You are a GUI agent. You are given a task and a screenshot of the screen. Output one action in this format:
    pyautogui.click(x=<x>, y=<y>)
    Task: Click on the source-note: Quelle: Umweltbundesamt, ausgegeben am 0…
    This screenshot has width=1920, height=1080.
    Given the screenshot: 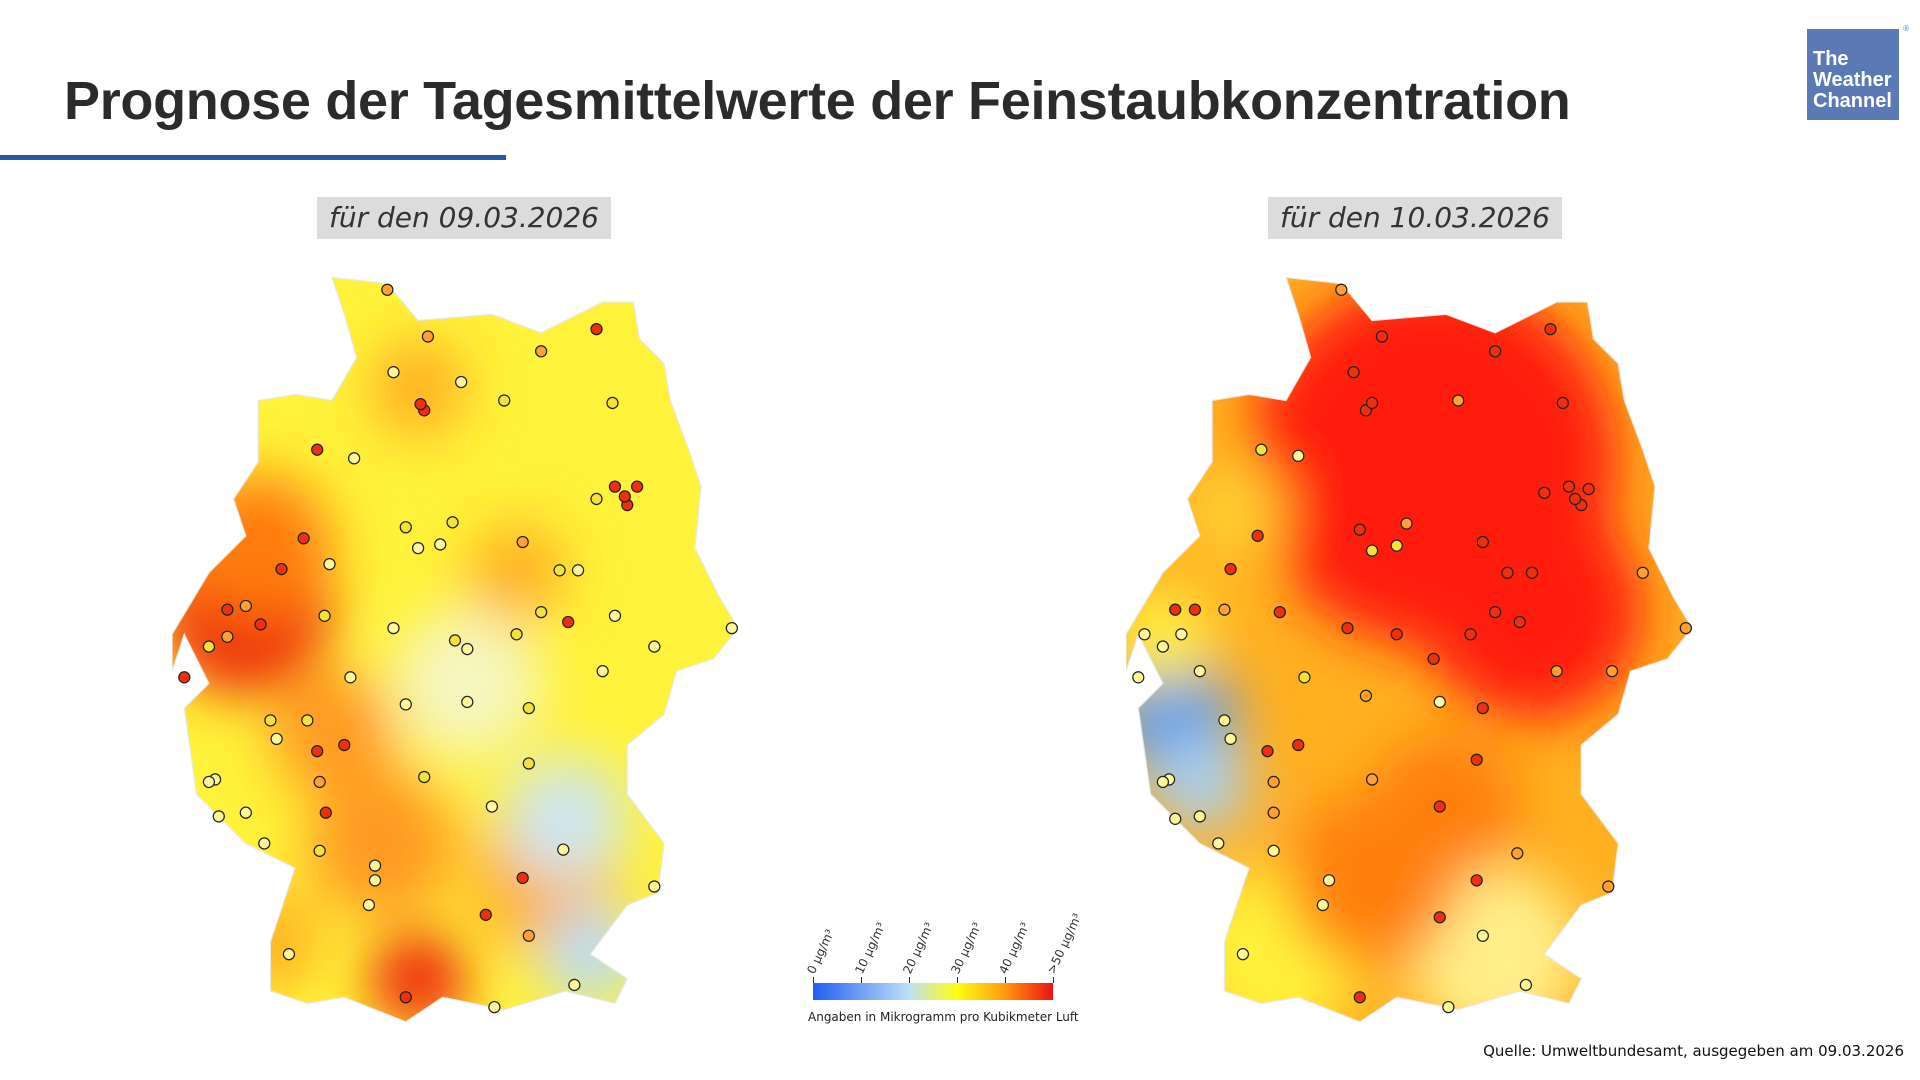 What is the action you would take?
    pyautogui.click(x=1693, y=1051)
    